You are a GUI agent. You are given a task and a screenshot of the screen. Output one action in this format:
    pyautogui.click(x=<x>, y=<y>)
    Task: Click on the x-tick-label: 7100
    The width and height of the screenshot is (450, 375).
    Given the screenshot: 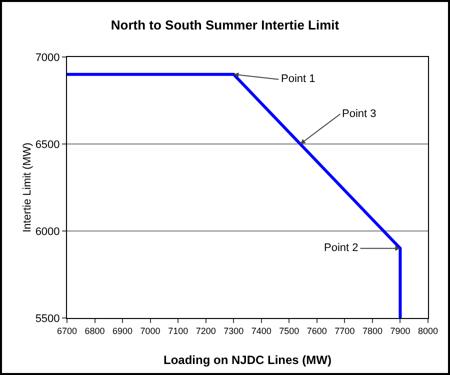 What is the action you would take?
    pyautogui.click(x=178, y=331)
    